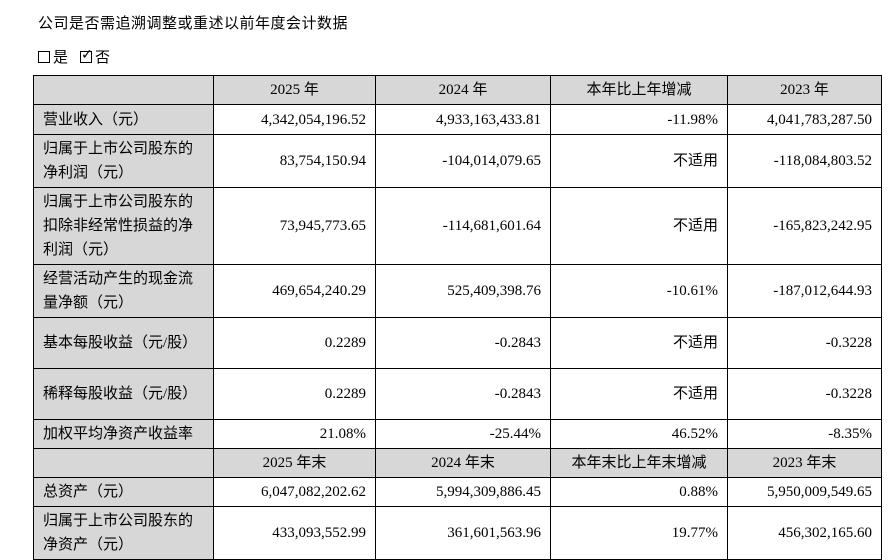 Image resolution: width=896 pixels, height=560 pixels. Describe the element at coordinates (804, 226) in the screenshot. I see `value-2023: -165,823,242.95` at that location.